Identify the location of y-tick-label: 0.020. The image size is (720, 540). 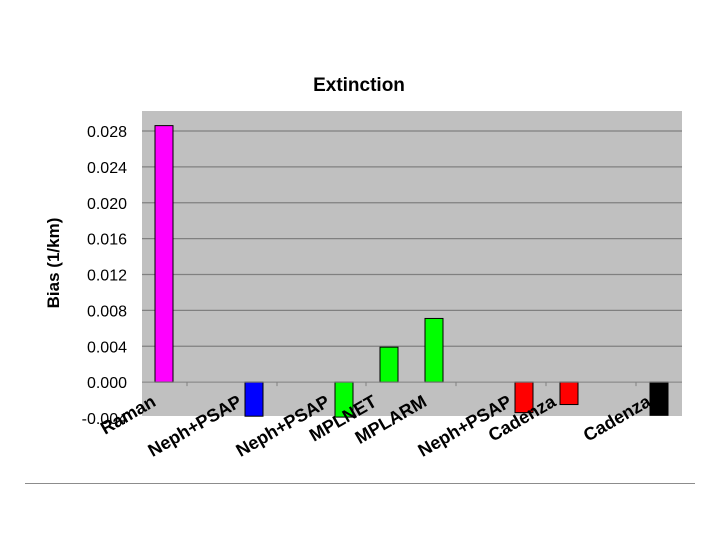
(107, 204).